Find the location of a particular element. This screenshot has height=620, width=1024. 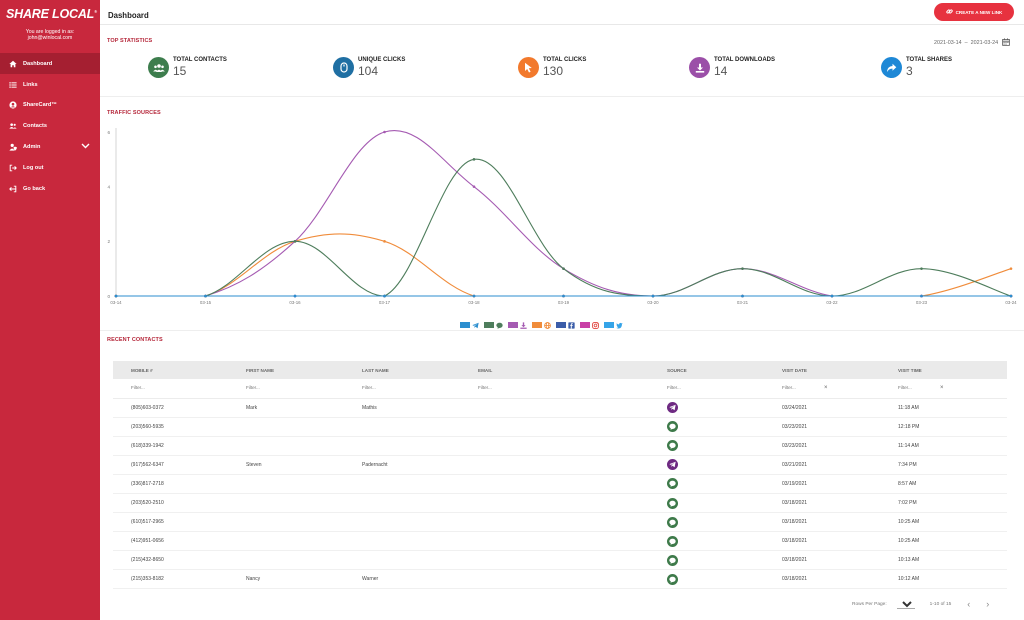

sidebar-item-contacts: Contacts is located at coordinates (50, 126).